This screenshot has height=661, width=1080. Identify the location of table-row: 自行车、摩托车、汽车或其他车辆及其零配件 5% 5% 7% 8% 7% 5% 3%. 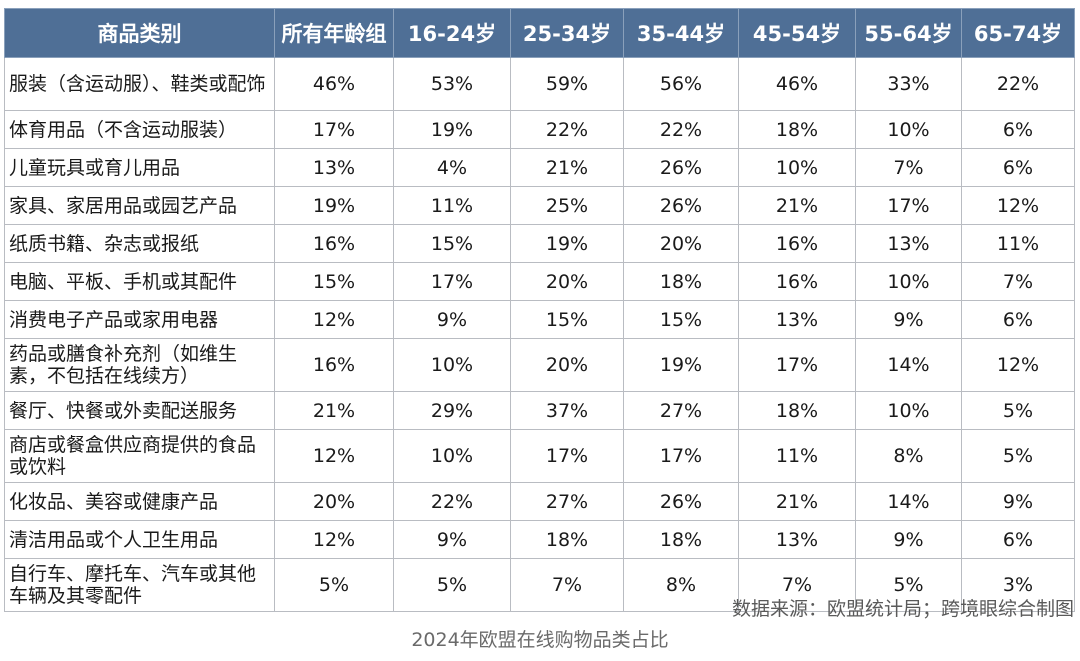
(539, 585).